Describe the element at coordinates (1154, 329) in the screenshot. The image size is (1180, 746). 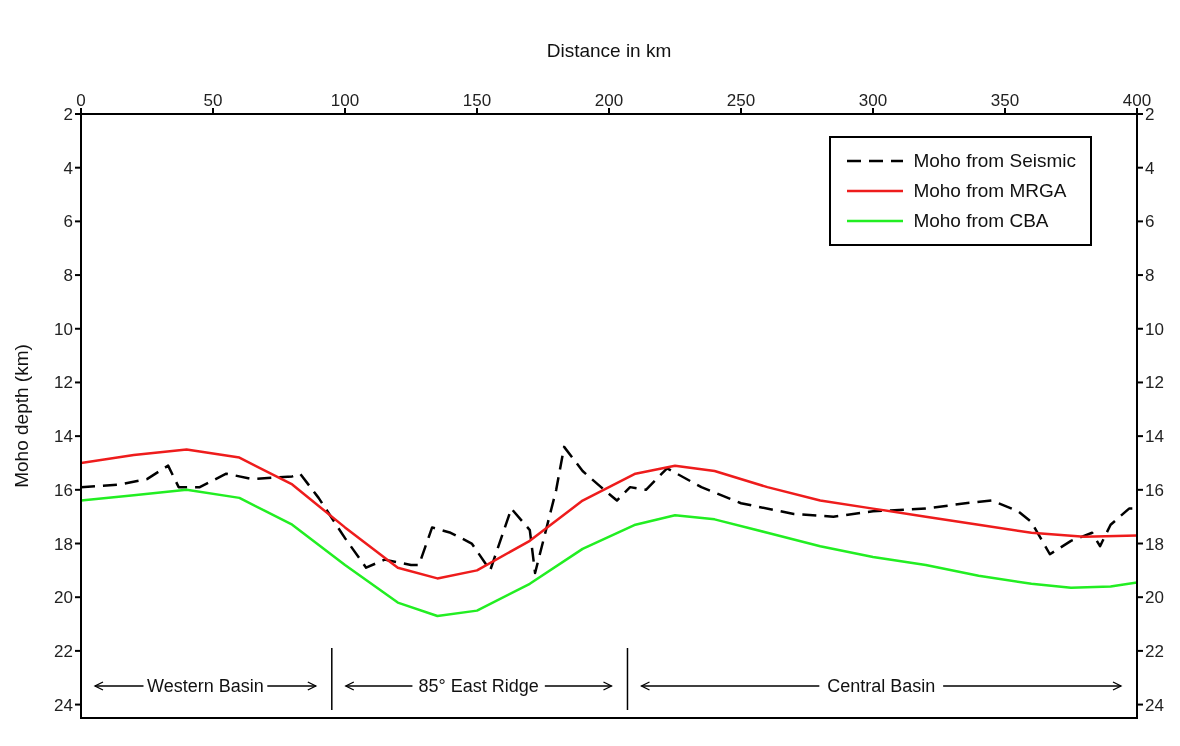
I see `y2-tick-label: 10` at that location.